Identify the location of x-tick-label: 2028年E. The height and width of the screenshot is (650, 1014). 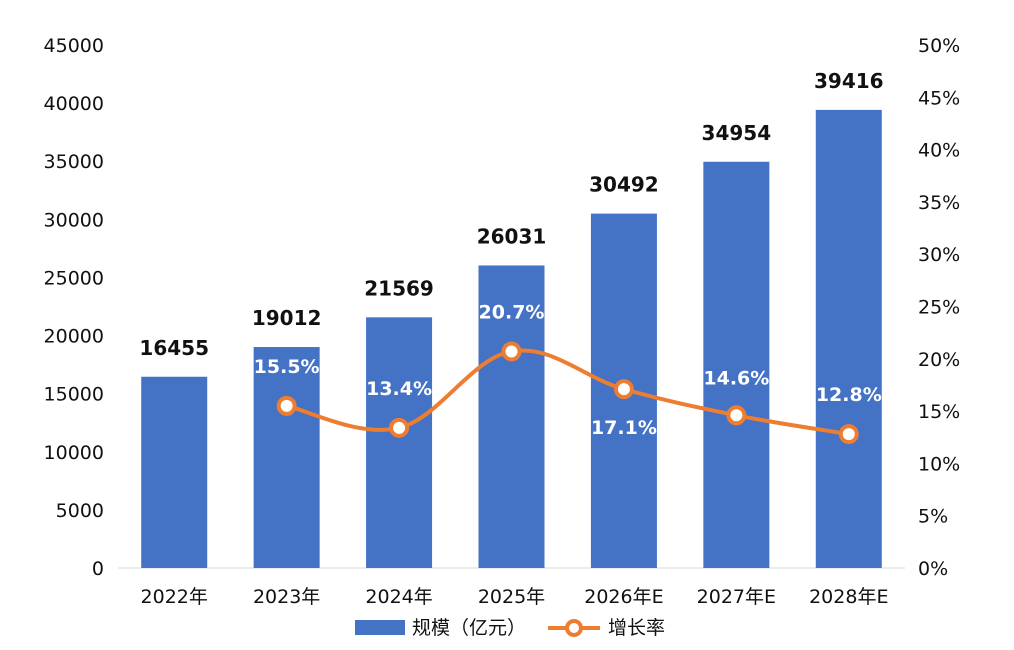
(848, 597).